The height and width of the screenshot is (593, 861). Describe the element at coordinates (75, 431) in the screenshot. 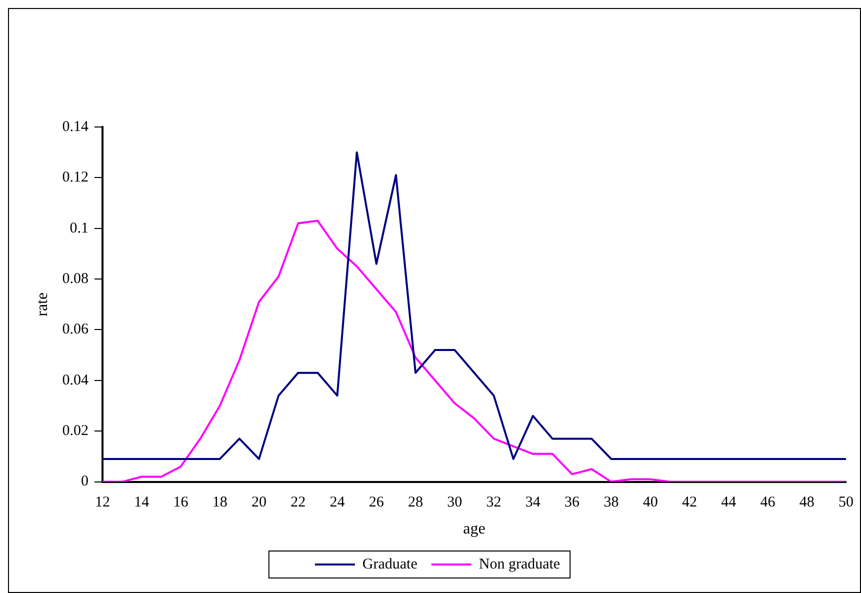

I see `y-tick-label: 0.02` at that location.